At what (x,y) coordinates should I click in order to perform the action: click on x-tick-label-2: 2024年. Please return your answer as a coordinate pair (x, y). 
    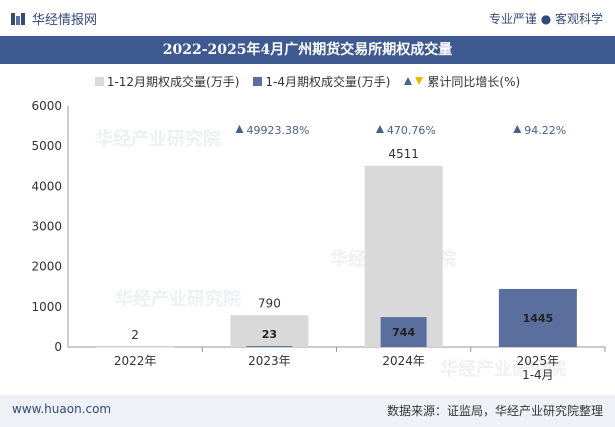
    Looking at the image, I should click on (403, 361).